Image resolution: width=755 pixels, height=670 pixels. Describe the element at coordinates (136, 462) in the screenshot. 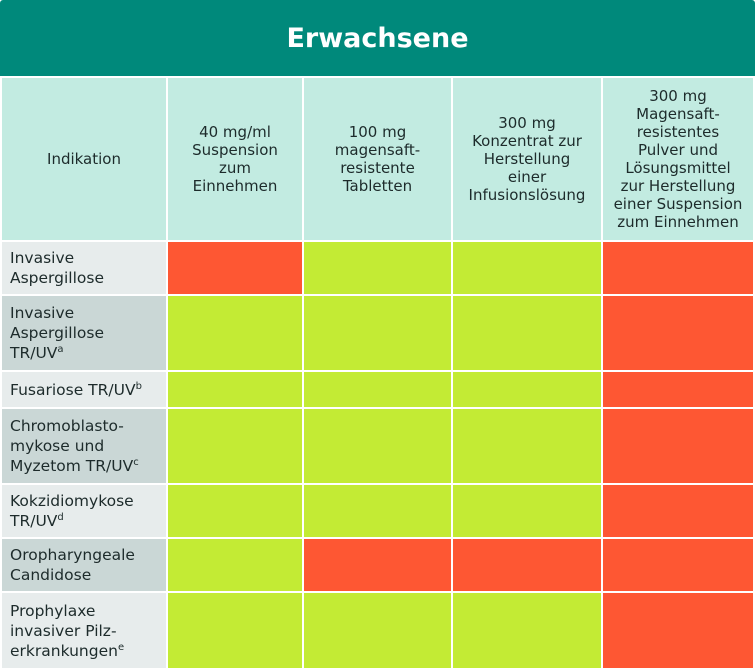

I see `footnote-marker: c` at that location.